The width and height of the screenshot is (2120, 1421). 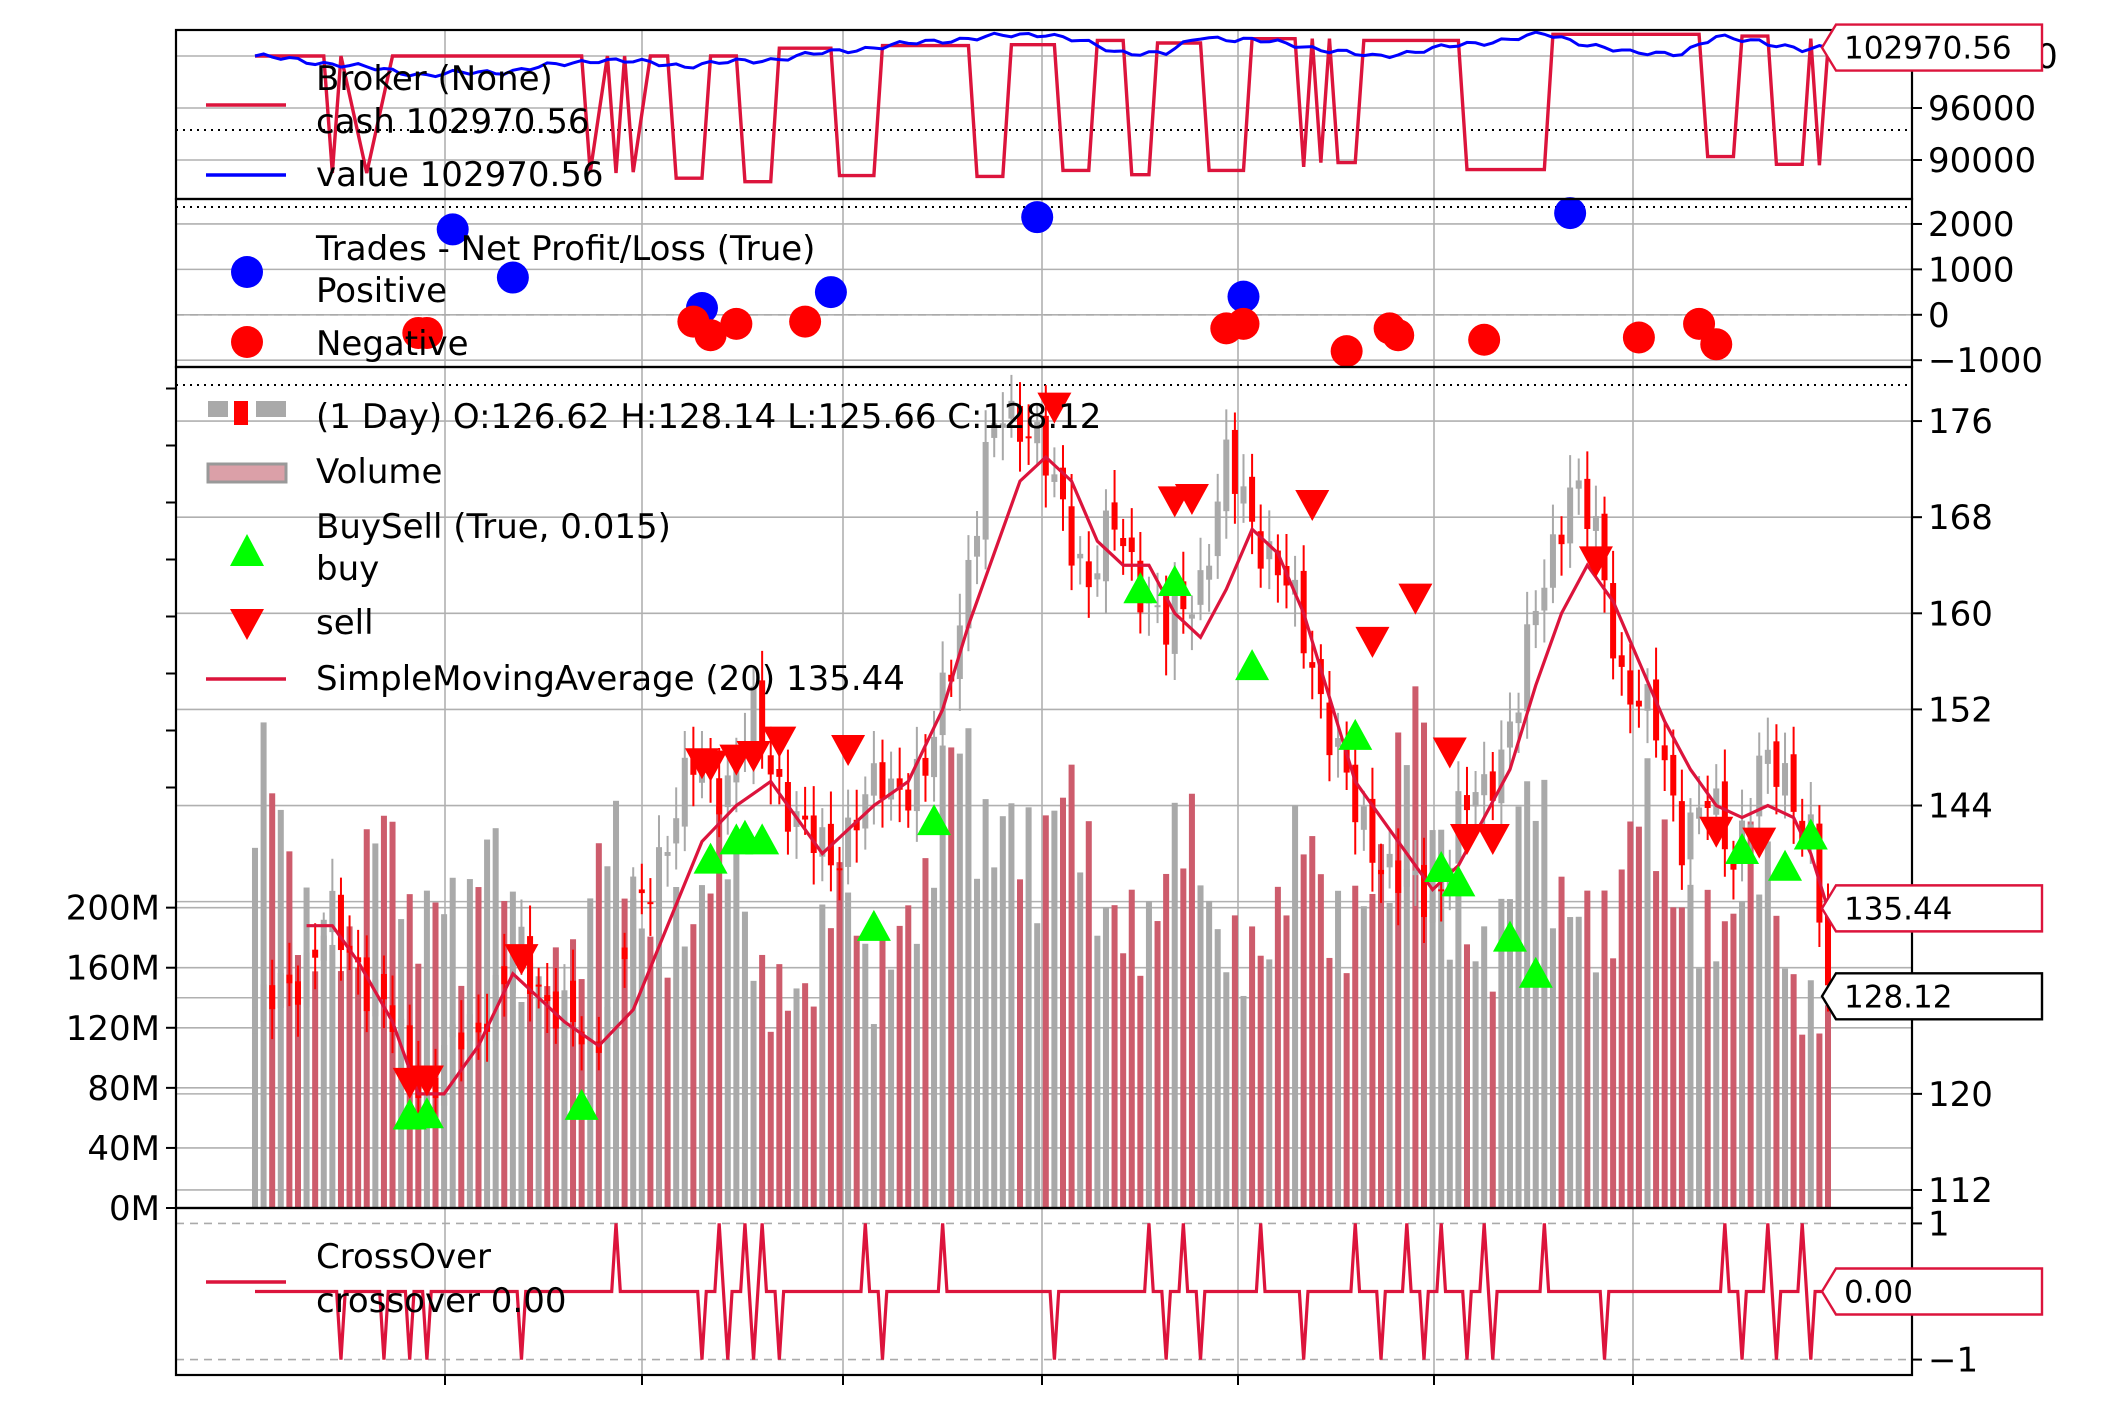 What do you see at coordinates (1939, 1224) in the screenshot?
I see `crossover-y-tick-label: 1` at bounding box center [1939, 1224].